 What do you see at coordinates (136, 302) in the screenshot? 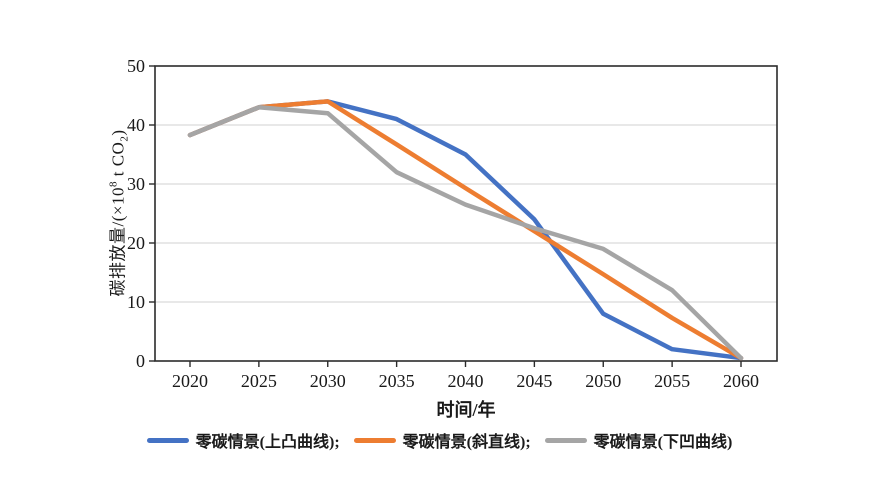
I see `y-tick-label: 10` at bounding box center [136, 302].